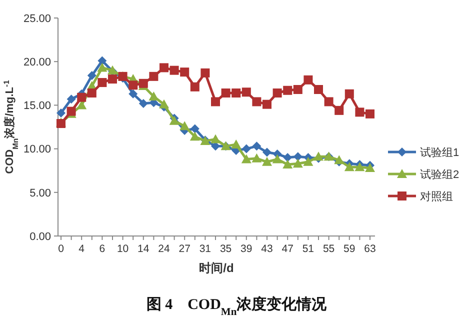  Describe the element at coordinates (328, 249) in the screenshot. I see `x-tick-label: 55` at that location.